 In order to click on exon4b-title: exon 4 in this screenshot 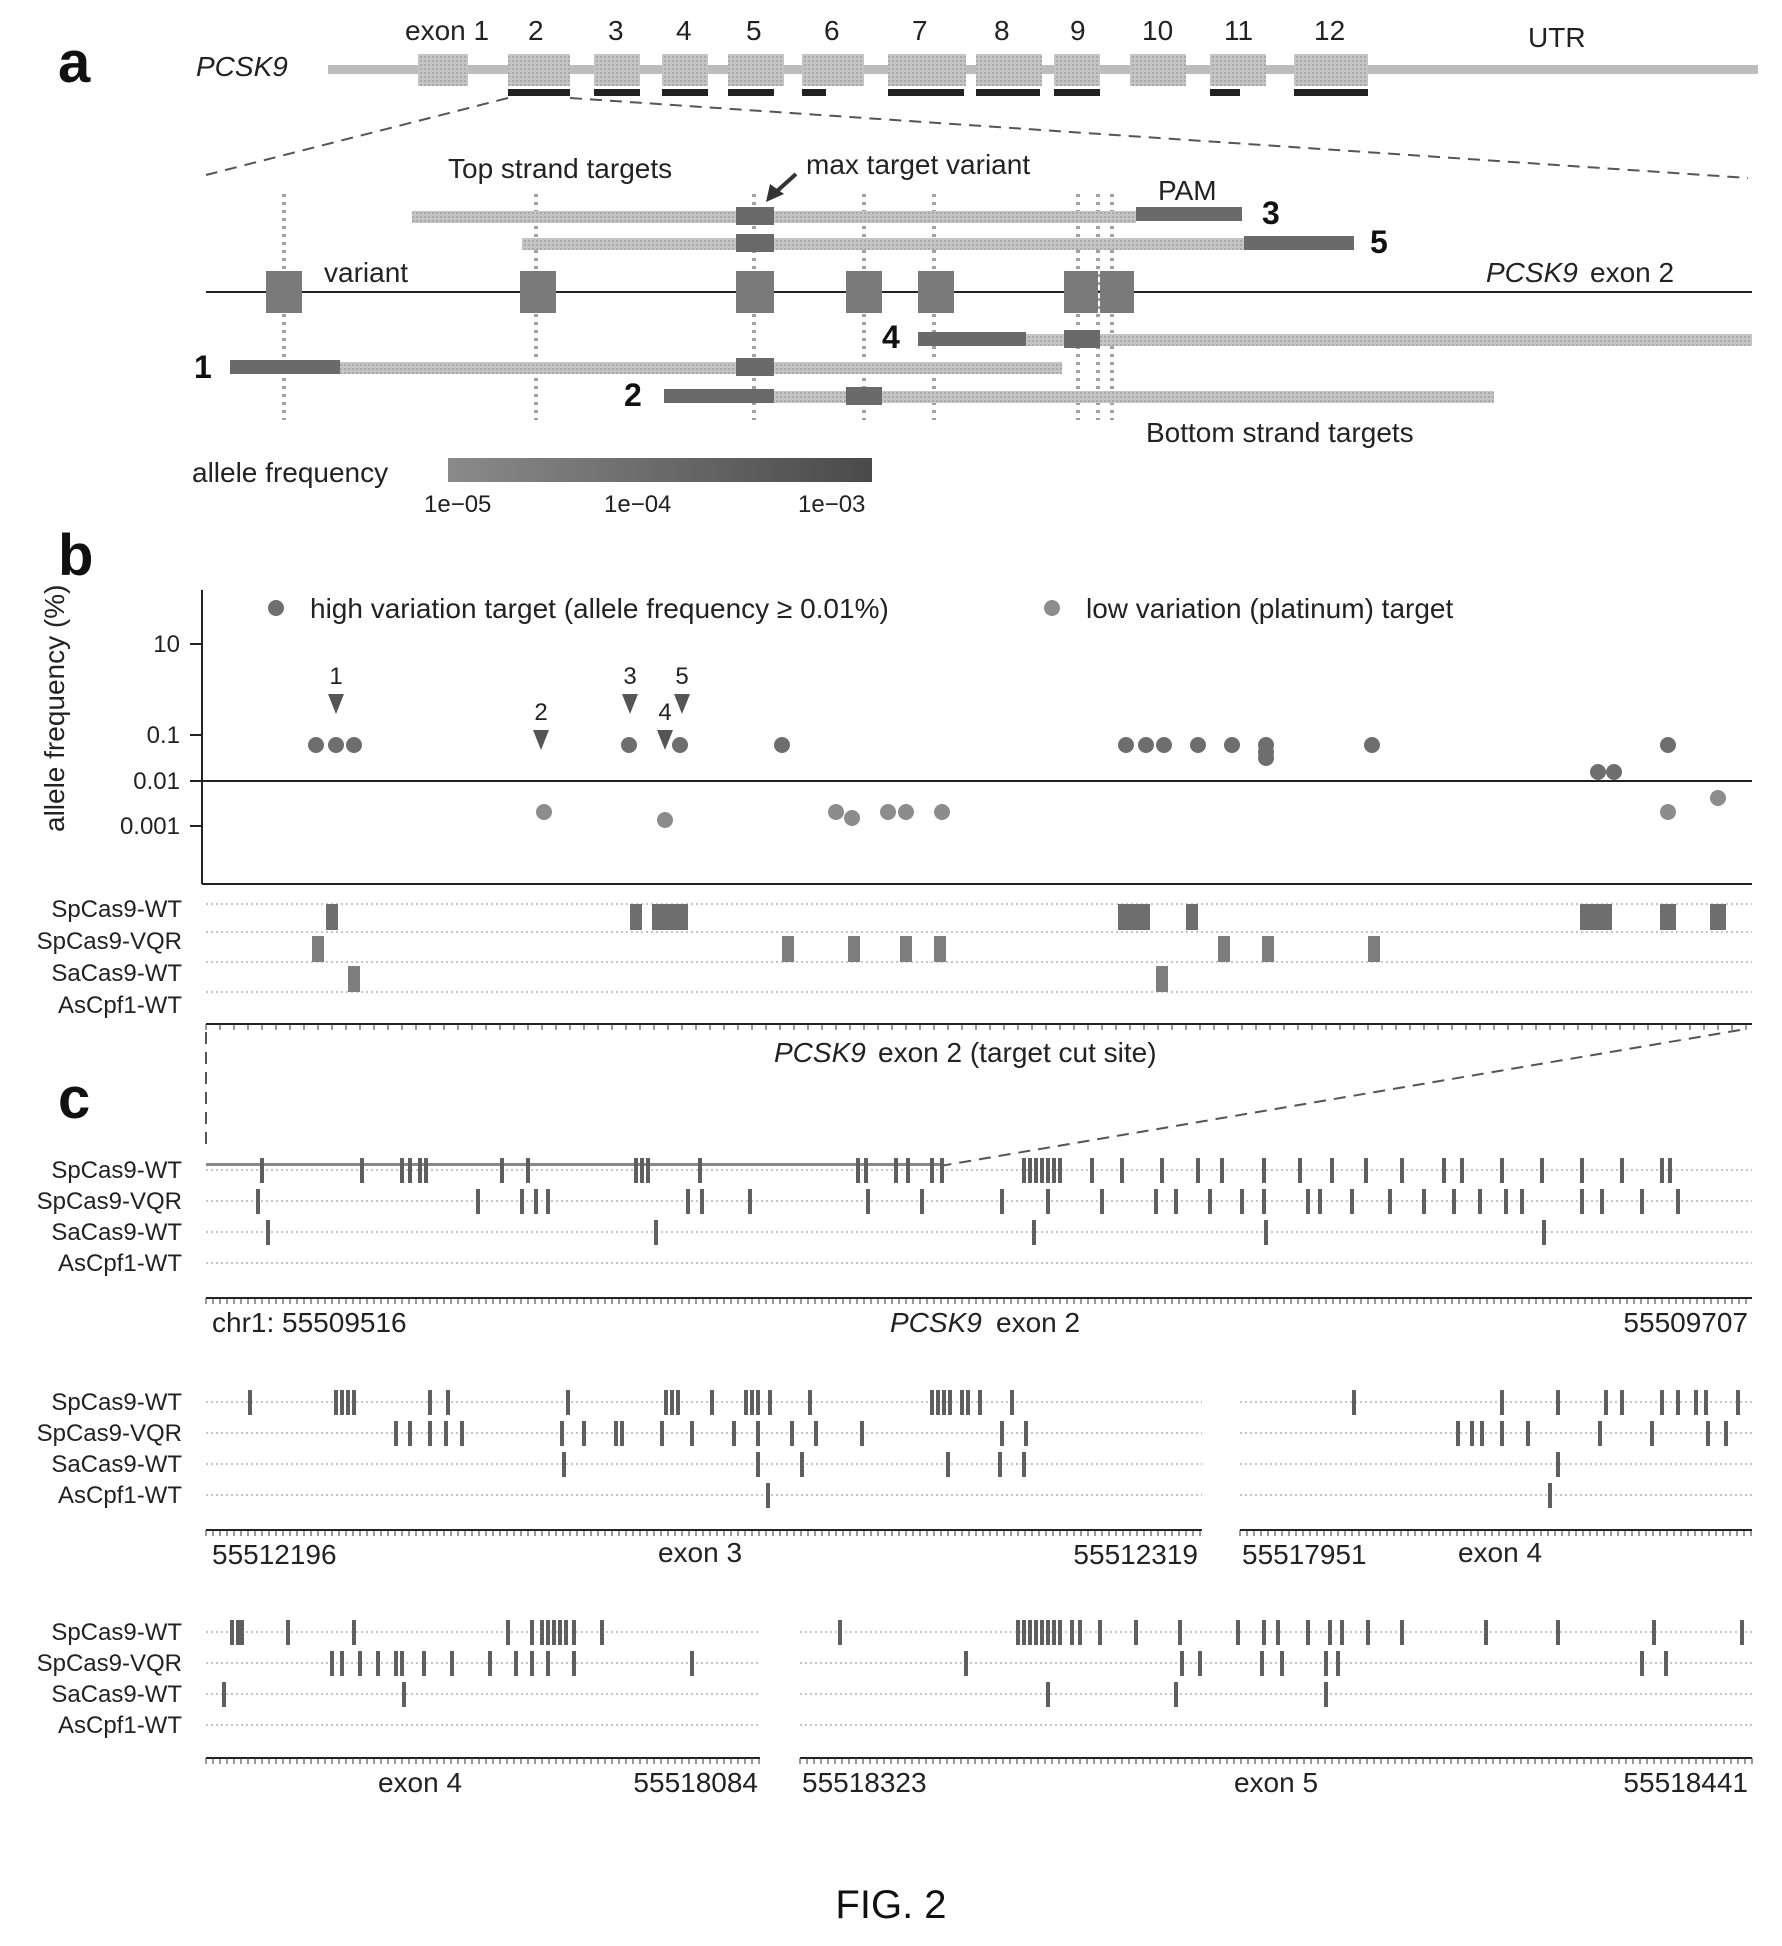, I will do `click(420, 1782)`.